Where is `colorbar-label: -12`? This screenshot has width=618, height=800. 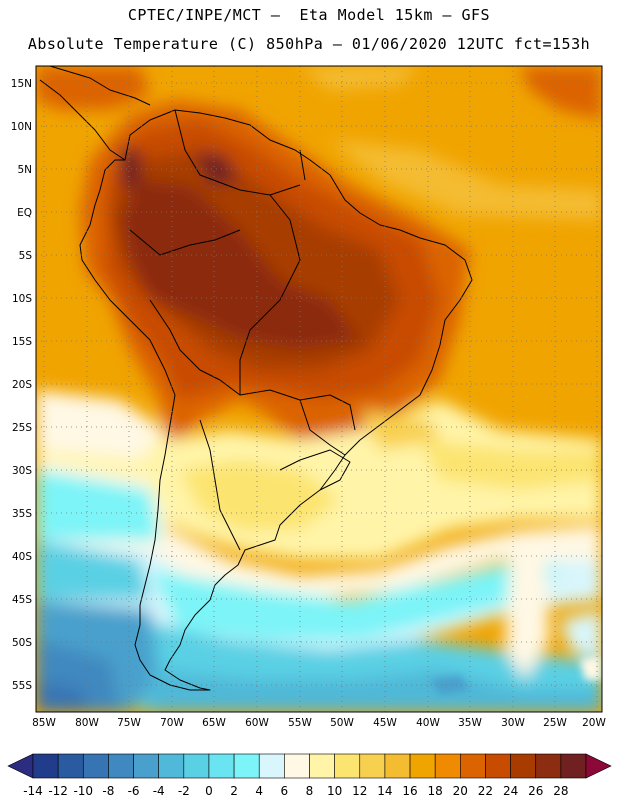 colorbar-label: -12 is located at coordinates (58, 791).